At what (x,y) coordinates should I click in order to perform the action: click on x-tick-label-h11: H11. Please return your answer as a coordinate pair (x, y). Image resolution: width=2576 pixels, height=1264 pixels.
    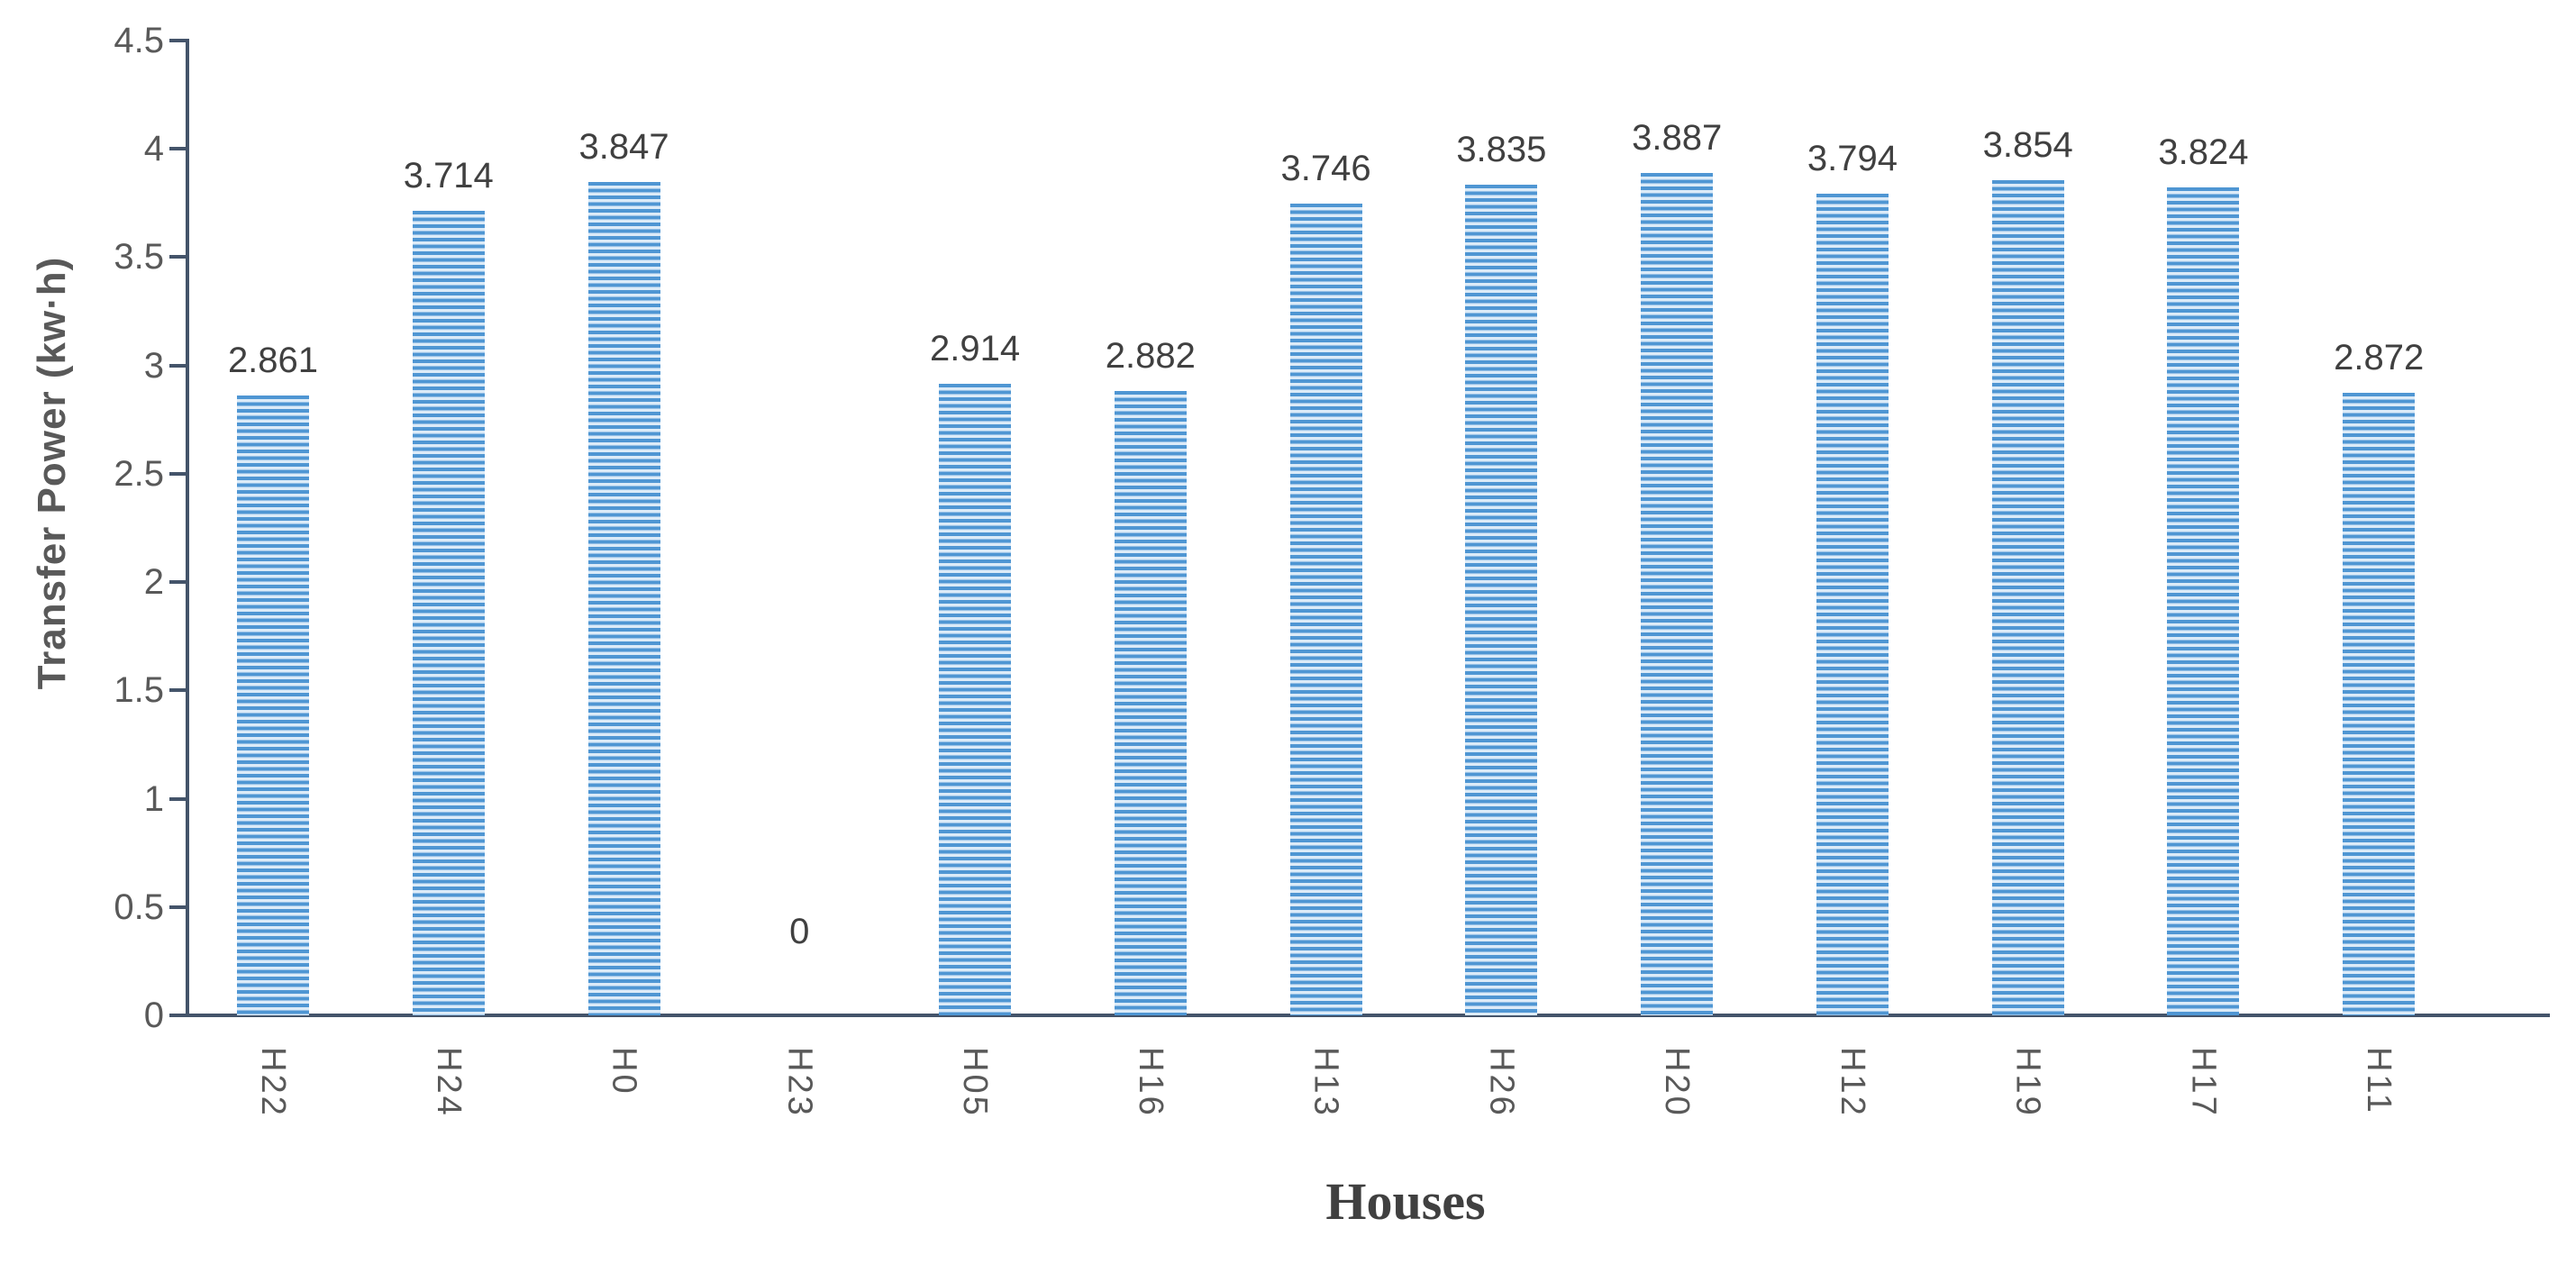
    Looking at the image, I should click on (2379, 1081).